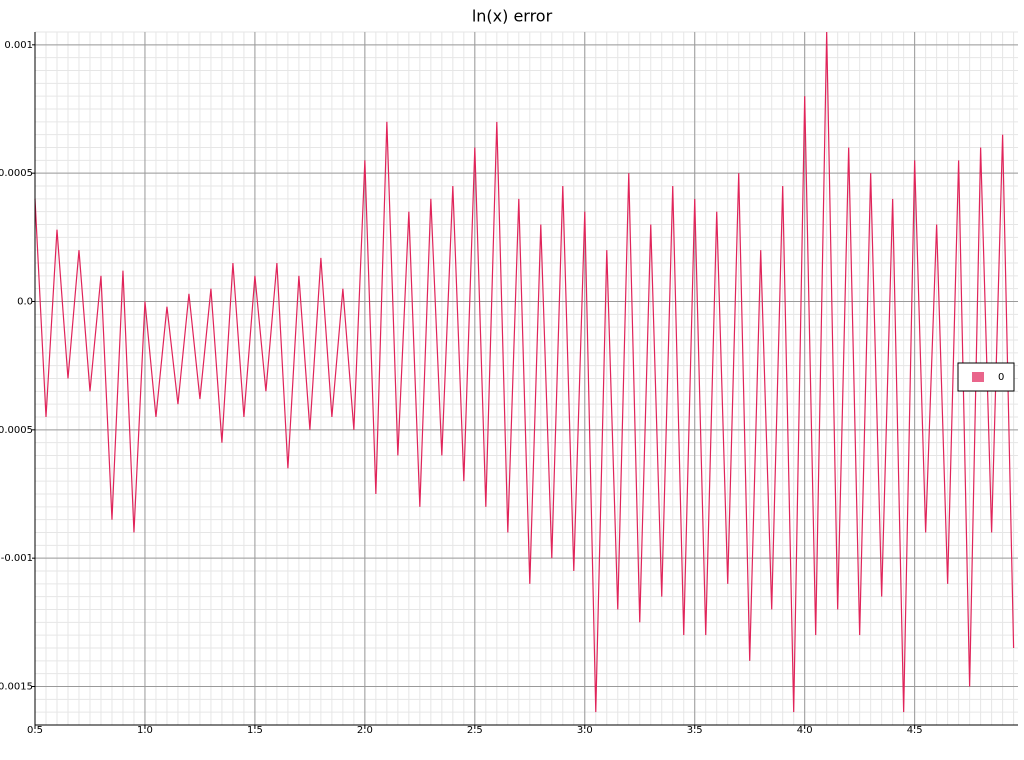 The width and height of the screenshot is (1024, 760). I want to click on legend: 0, so click(986, 377).